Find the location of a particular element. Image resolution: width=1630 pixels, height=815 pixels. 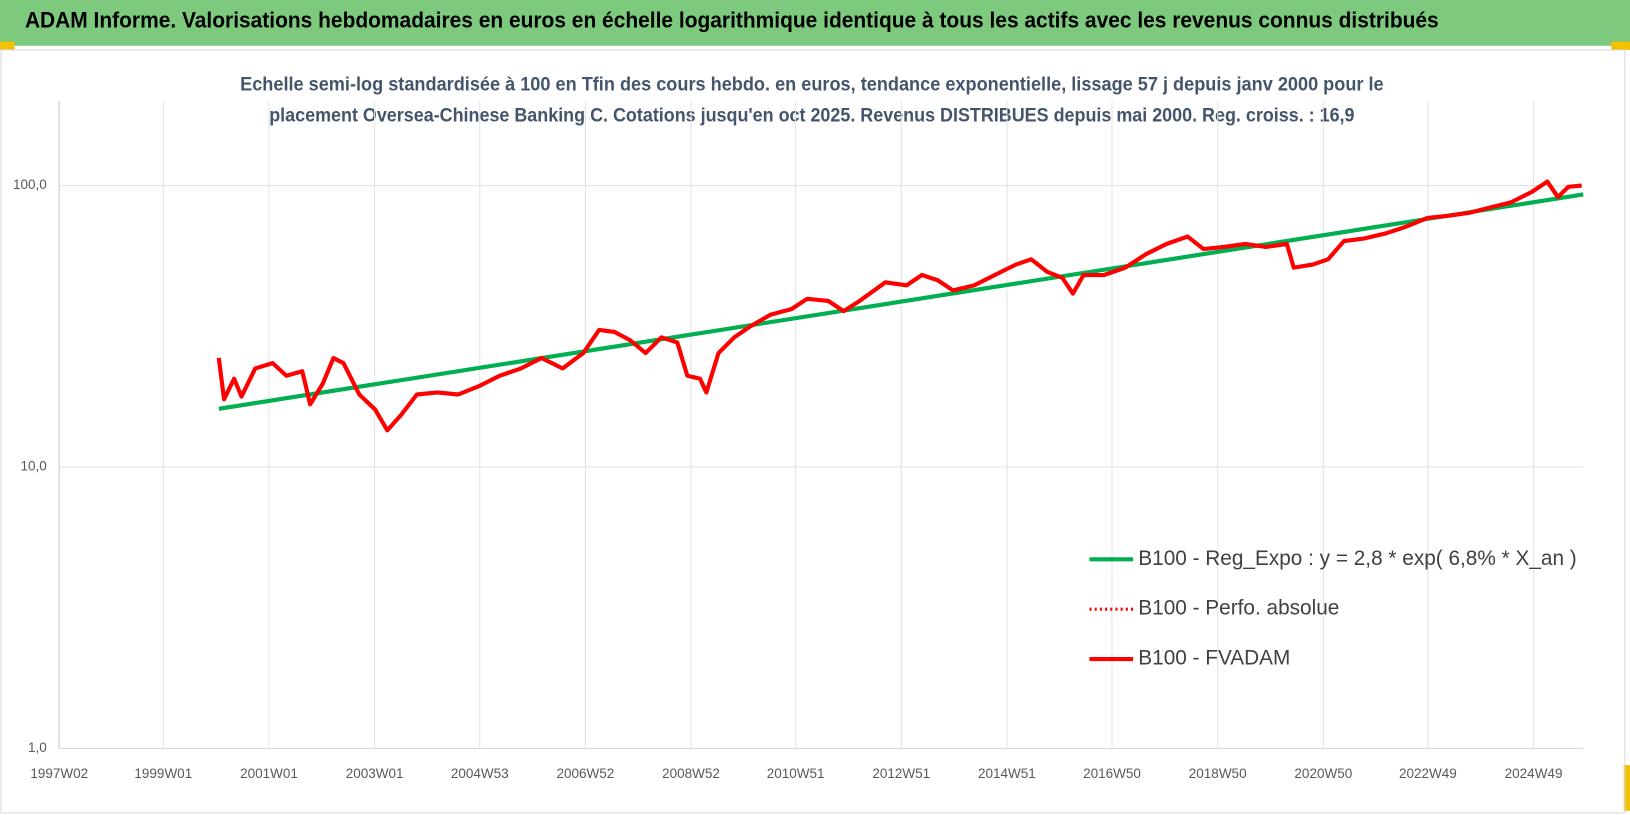

x-tick-label: 2004W53 is located at coordinates (480, 773).